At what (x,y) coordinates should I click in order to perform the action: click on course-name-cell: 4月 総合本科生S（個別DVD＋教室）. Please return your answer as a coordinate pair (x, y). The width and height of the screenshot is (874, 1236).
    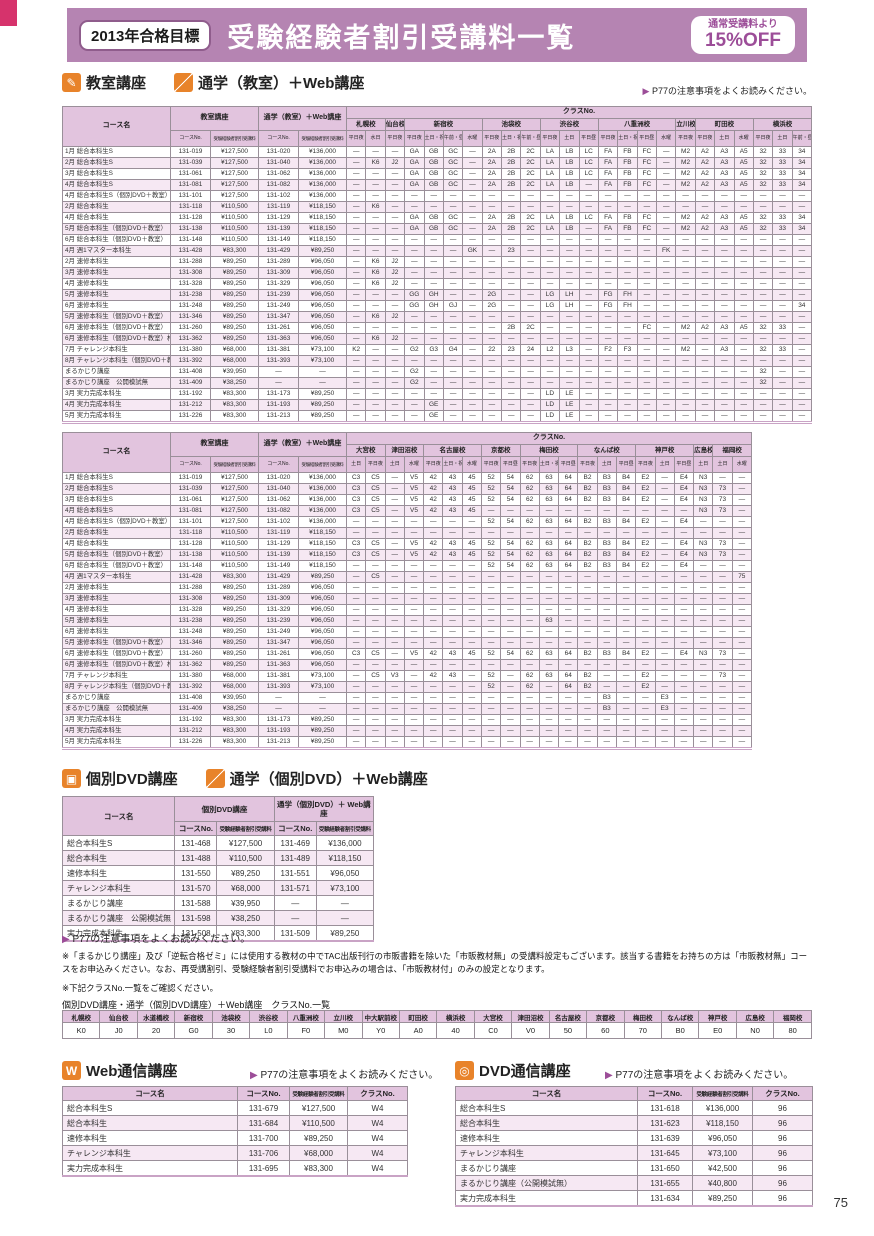
    Looking at the image, I should click on (116, 196).